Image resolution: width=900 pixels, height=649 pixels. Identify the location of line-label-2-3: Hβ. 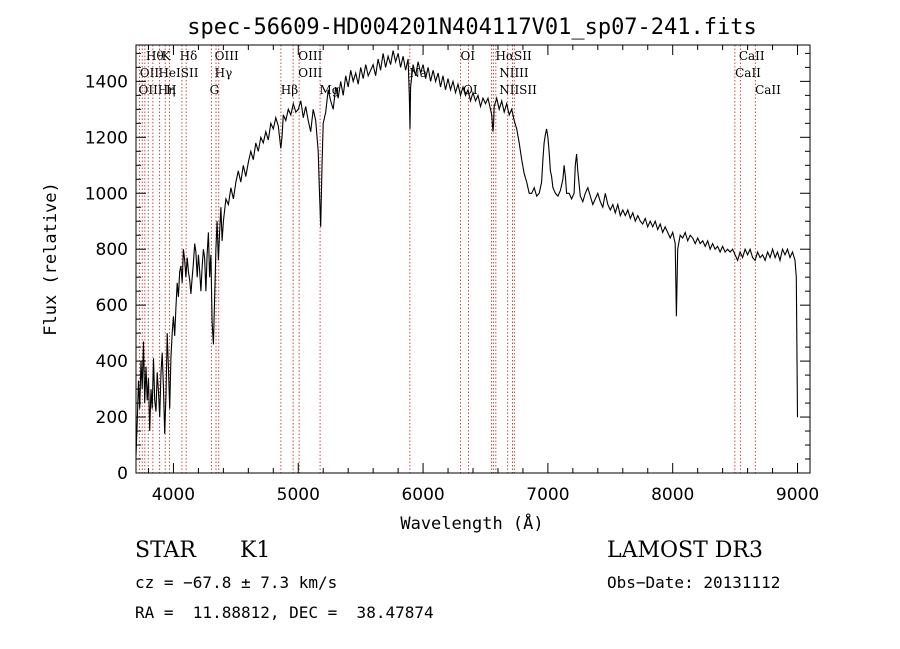
(289, 90).